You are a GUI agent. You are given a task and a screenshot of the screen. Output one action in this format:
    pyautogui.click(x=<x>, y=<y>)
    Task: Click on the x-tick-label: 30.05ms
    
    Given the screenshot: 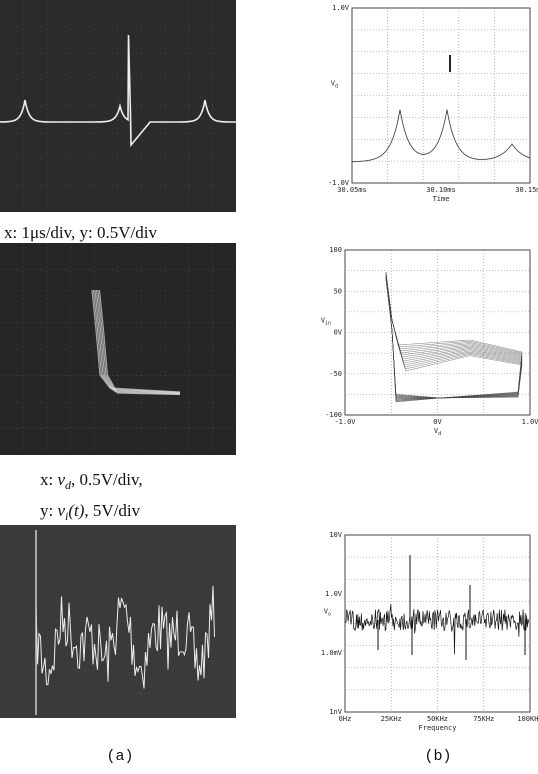 What is the action you would take?
    pyautogui.click(x=352, y=190)
    